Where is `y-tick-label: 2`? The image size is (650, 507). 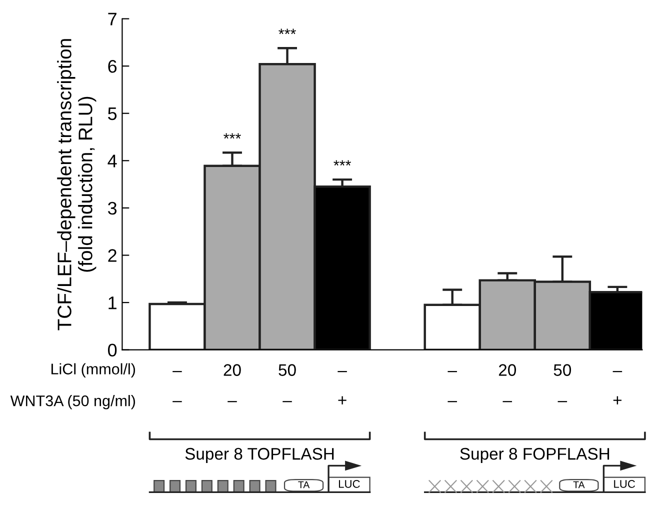 y-tick-label: 2 is located at coordinates (112, 255).